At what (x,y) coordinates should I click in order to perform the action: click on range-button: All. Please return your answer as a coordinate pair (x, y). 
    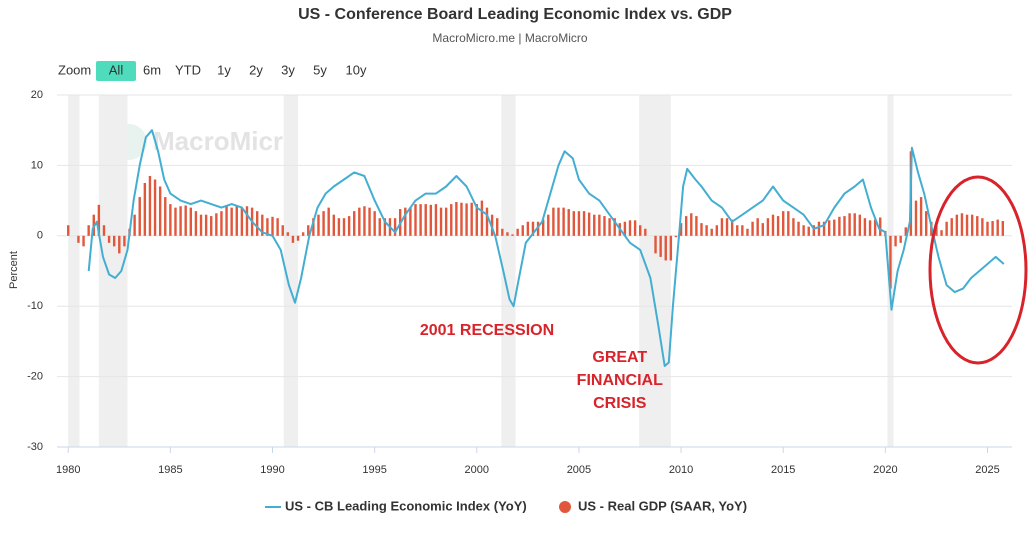
    Looking at the image, I should click on (116, 69).